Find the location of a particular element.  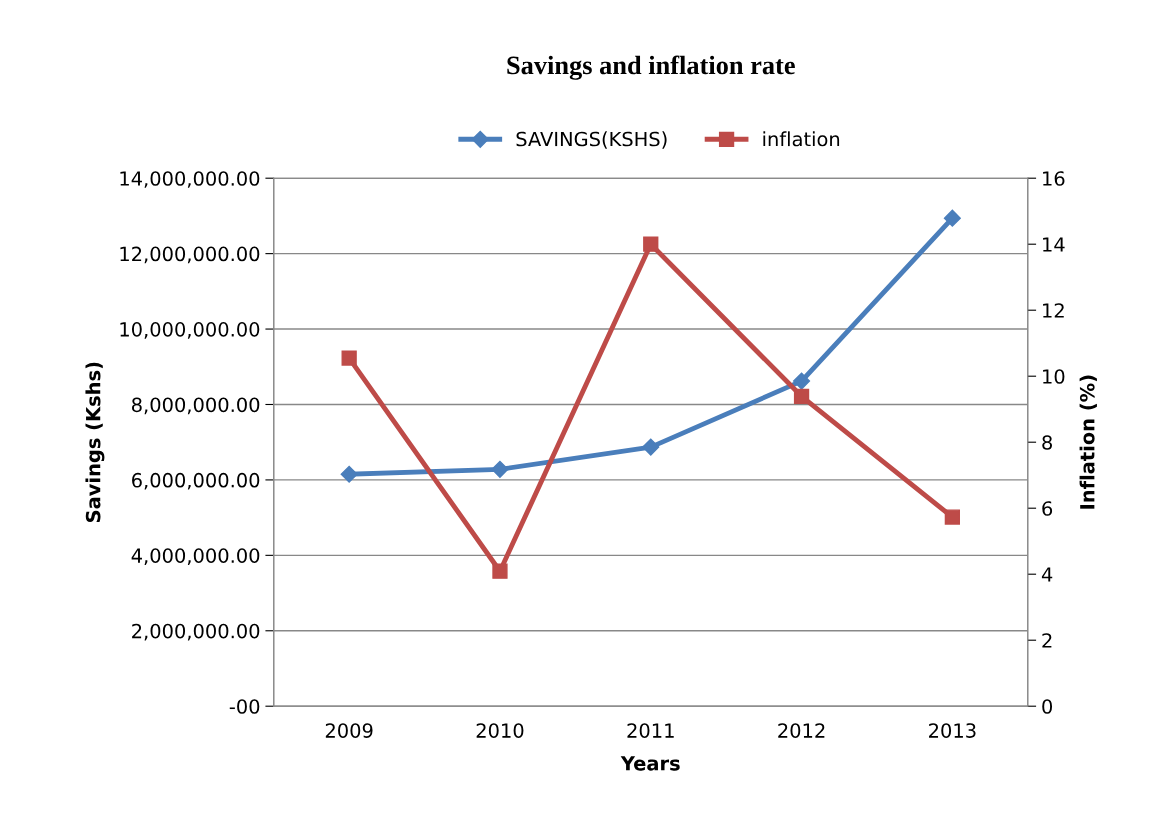

y-tick-label: 6,000,000.00 is located at coordinates (196, 481).